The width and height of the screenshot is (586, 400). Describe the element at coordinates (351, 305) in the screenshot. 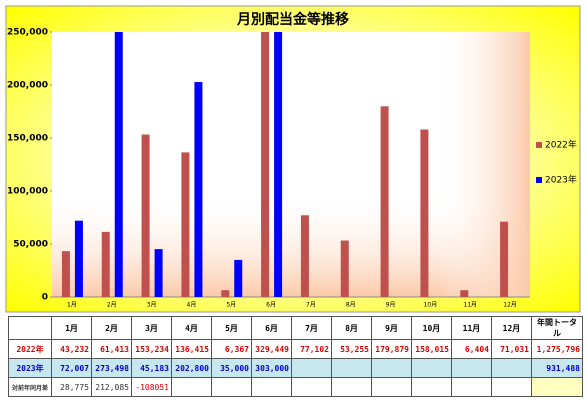

I see `x-tick-label: 8月` at that location.